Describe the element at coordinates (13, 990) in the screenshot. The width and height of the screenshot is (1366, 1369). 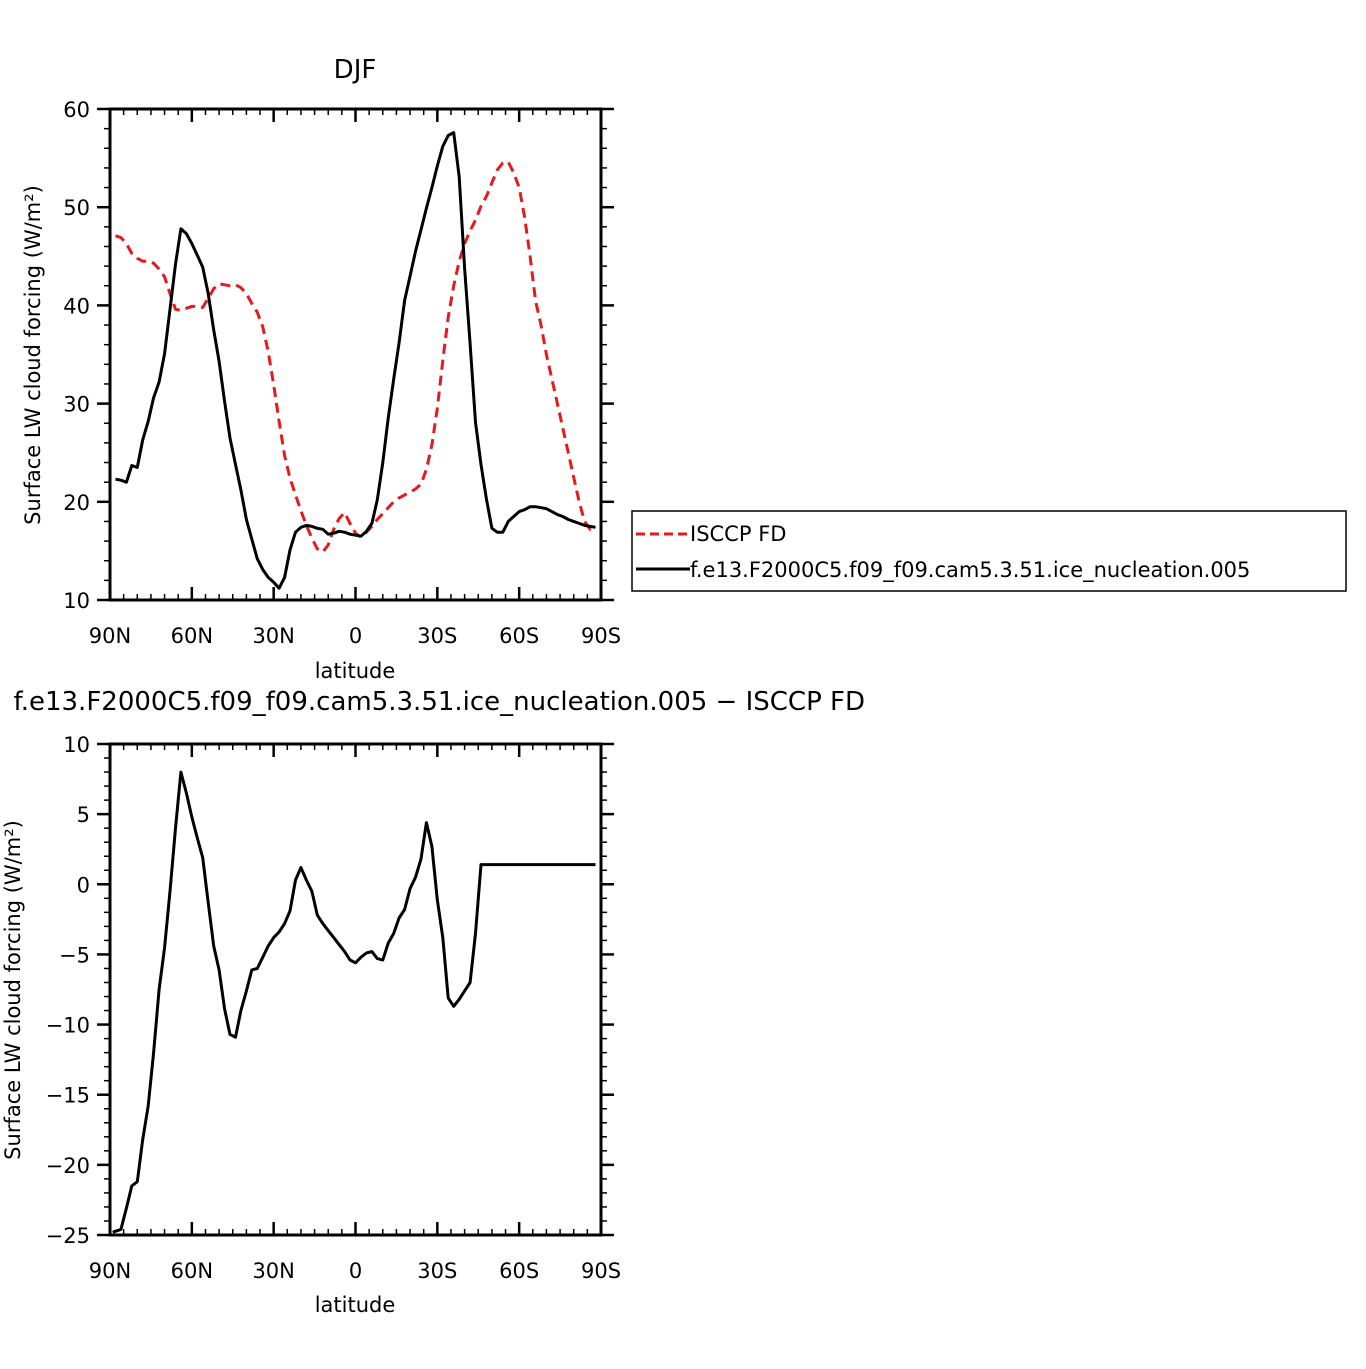
I see `panel-bottom-ylabel: Surface LW cloud forcing (W/m²)` at that location.